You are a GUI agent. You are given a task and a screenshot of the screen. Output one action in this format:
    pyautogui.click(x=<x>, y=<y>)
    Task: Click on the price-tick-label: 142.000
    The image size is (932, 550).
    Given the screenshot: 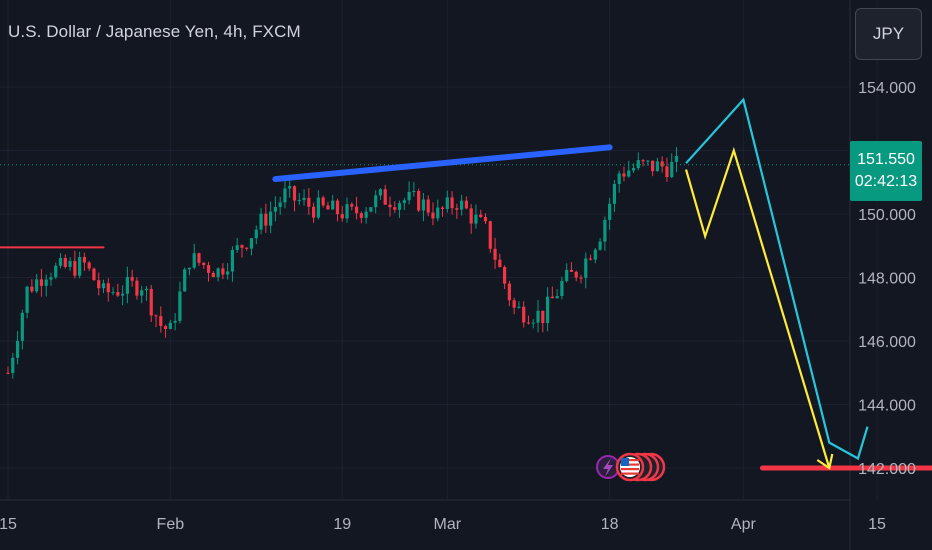 What is the action you would take?
    pyautogui.click(x=887, y=469)
    